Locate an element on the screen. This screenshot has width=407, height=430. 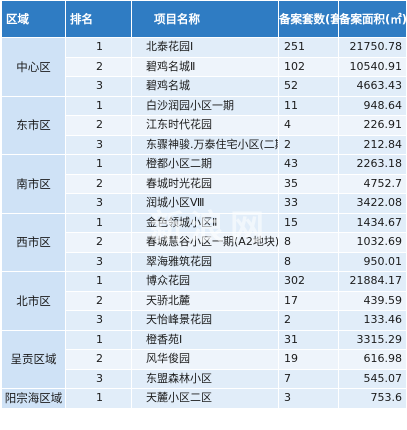
filing-count-cell: 3 is located at coordinates (308, 398).